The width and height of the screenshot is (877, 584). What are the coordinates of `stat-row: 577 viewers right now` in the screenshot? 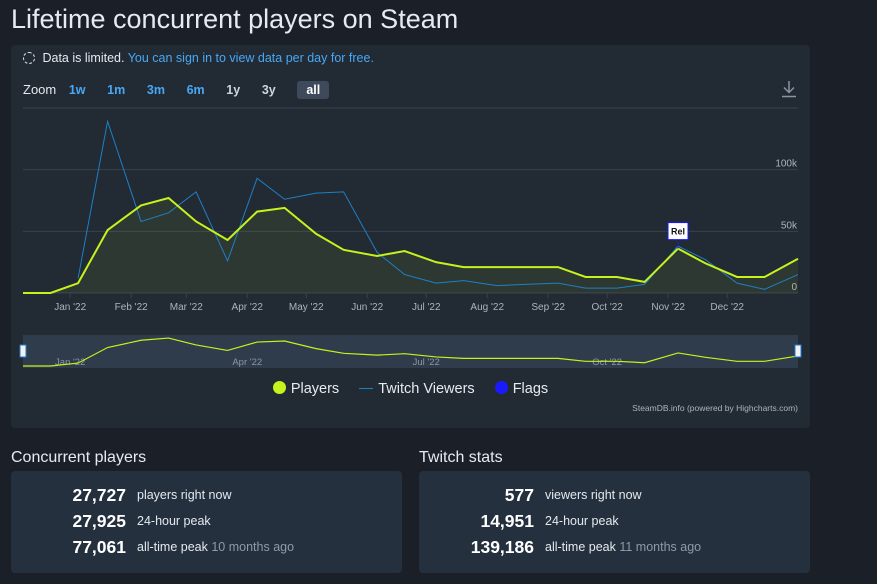 It's located at (614, 496).